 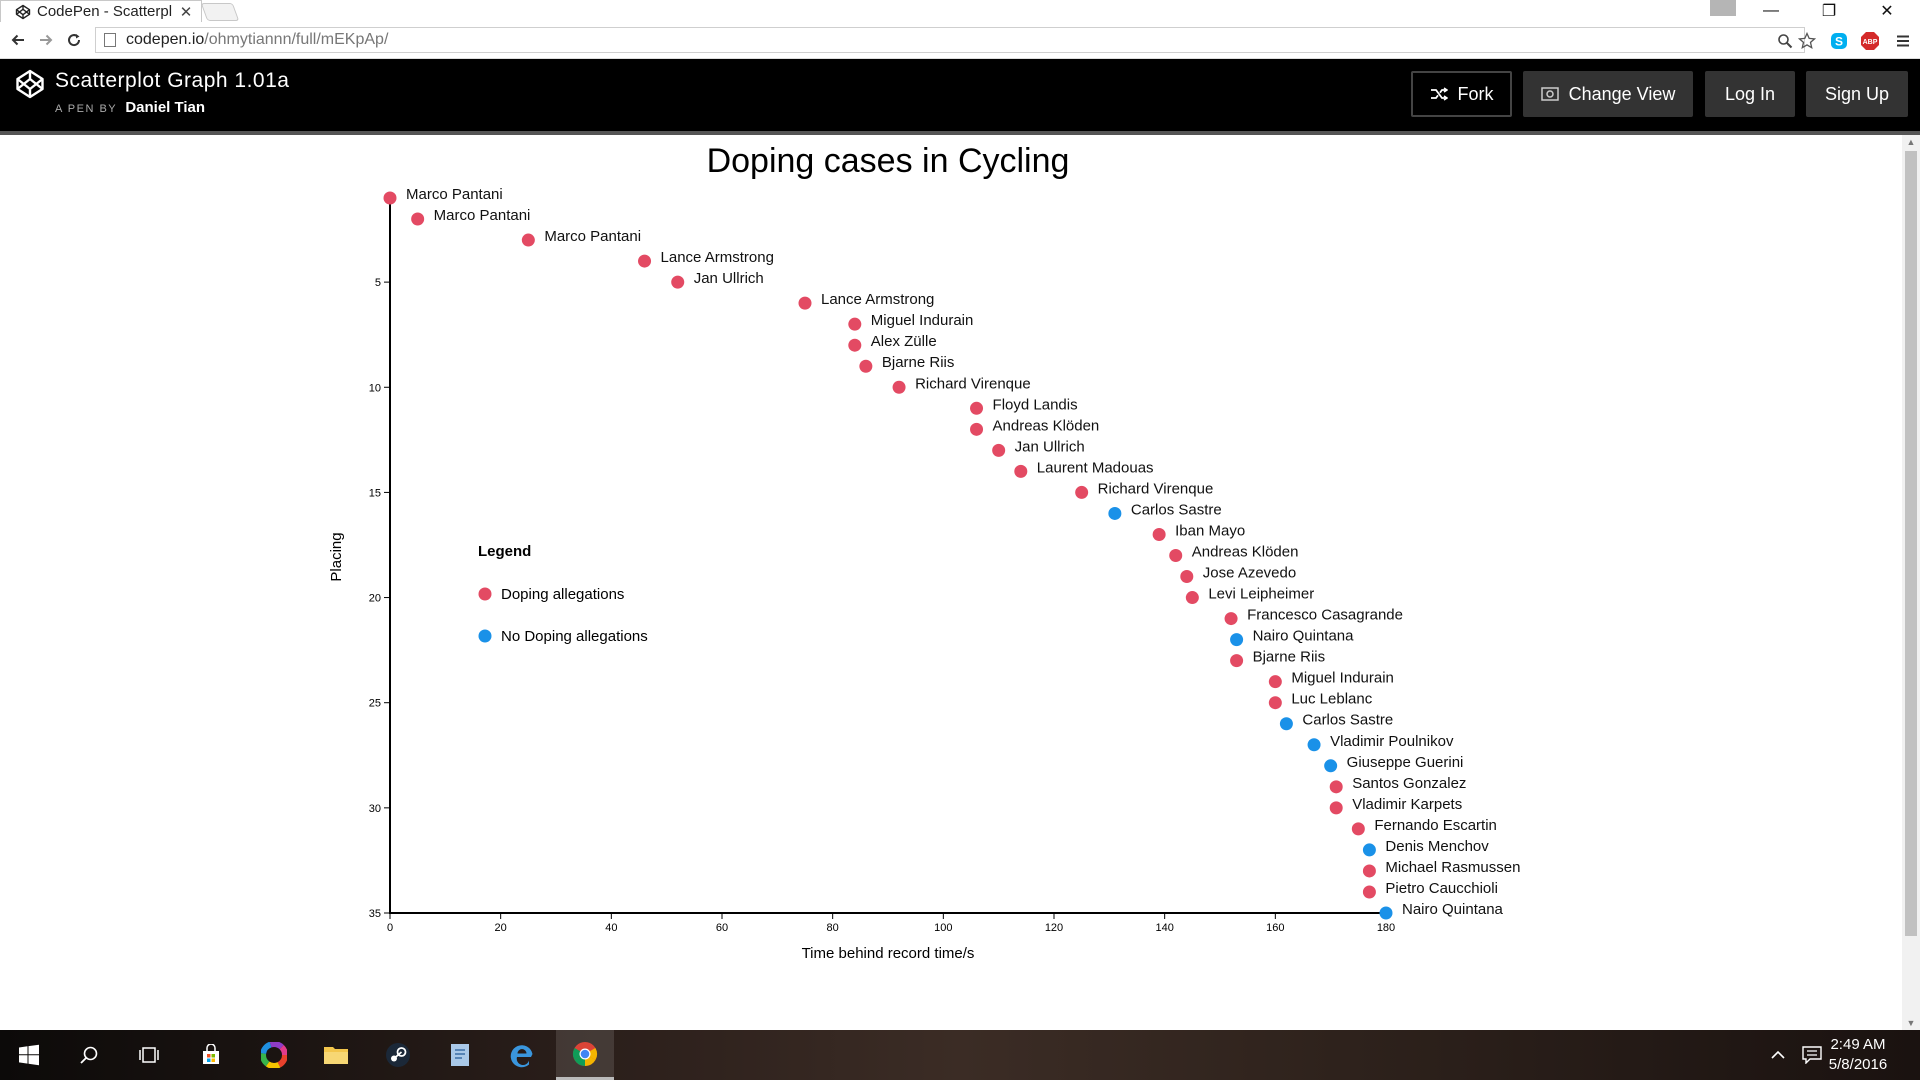 What do you see at coordinates (611, 928) in the screenshot?
I see `x-tick-label: 40` at bounding box center [611, 928].